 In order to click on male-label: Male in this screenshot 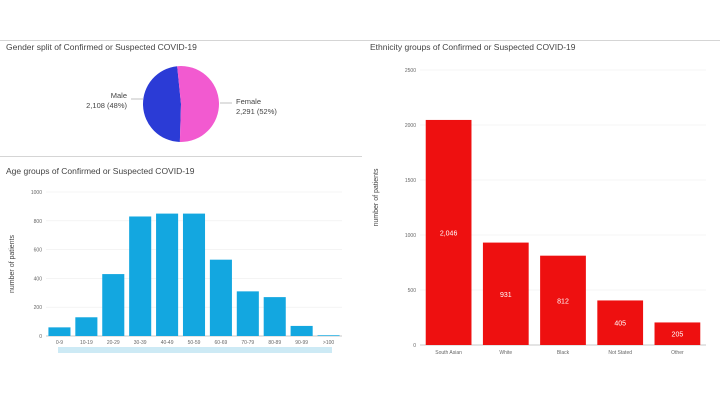, I will do `click(119, 95)`.